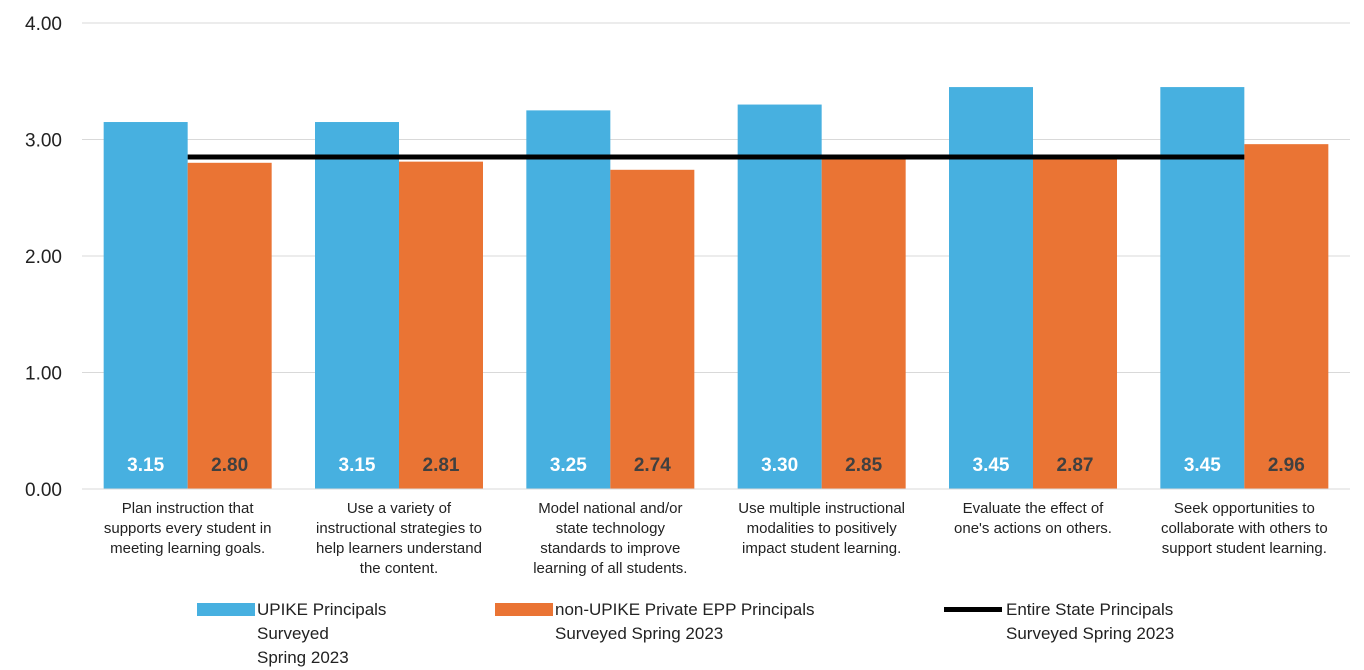 The height and width of the screenshot is (670, 1364). What do you see at coordinates (779, 465) in the screenshot?
I see `data-label: 3.30` at bounding box center [779, 465].